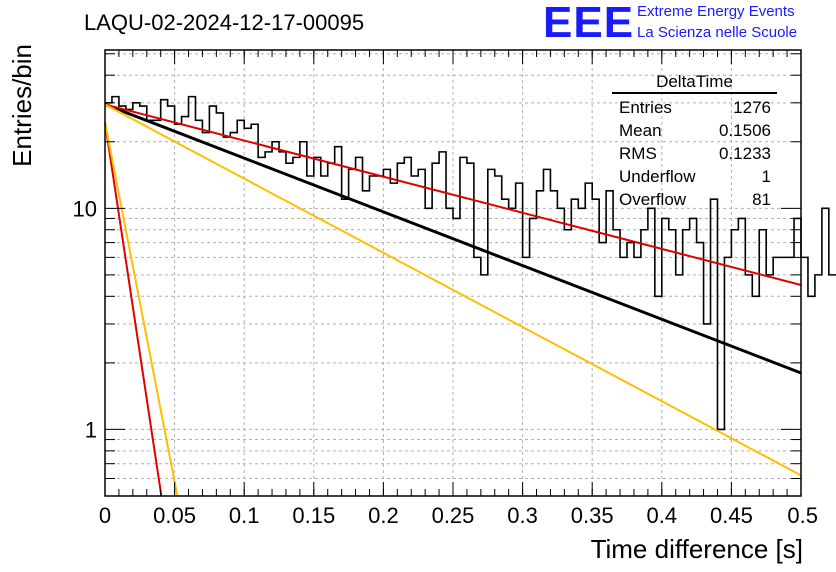 The image size is (836, 572). Describe the element at coordinates (383, 515) in the screenshot. I see `x-tick-label: 0.2` at that location.